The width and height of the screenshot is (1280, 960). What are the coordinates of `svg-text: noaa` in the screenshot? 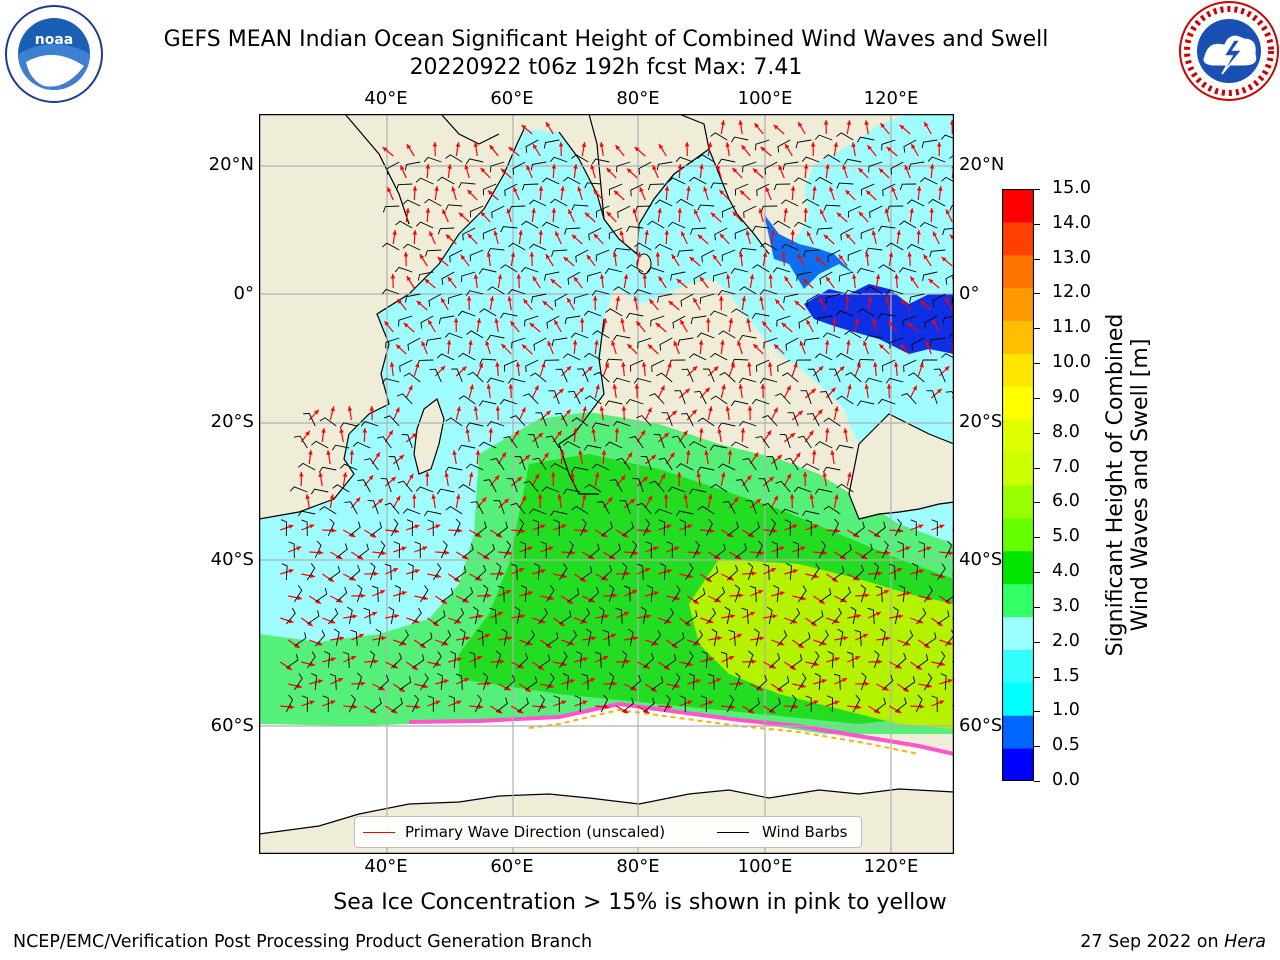 It's located at (54, 40).